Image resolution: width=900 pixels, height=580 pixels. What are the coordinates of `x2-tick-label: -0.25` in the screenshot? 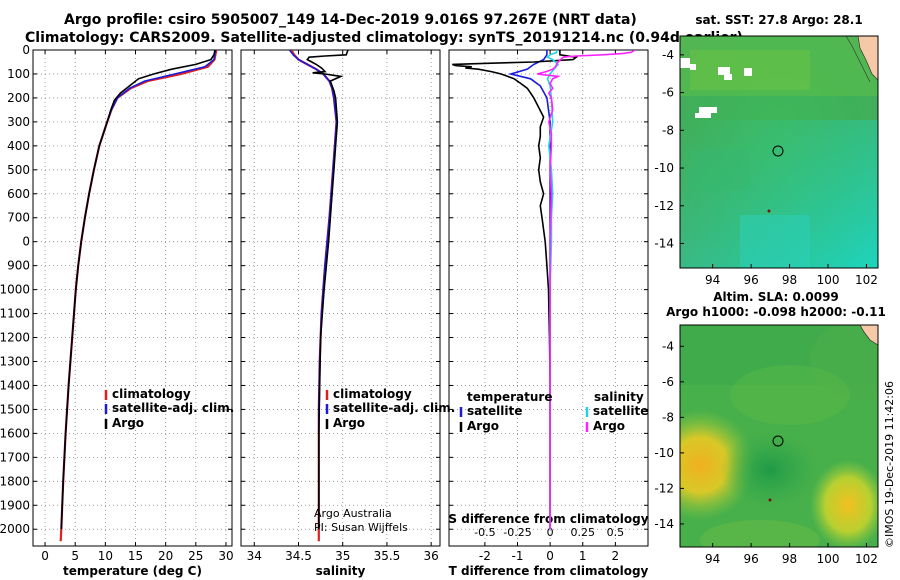 It's located at (517, 532).